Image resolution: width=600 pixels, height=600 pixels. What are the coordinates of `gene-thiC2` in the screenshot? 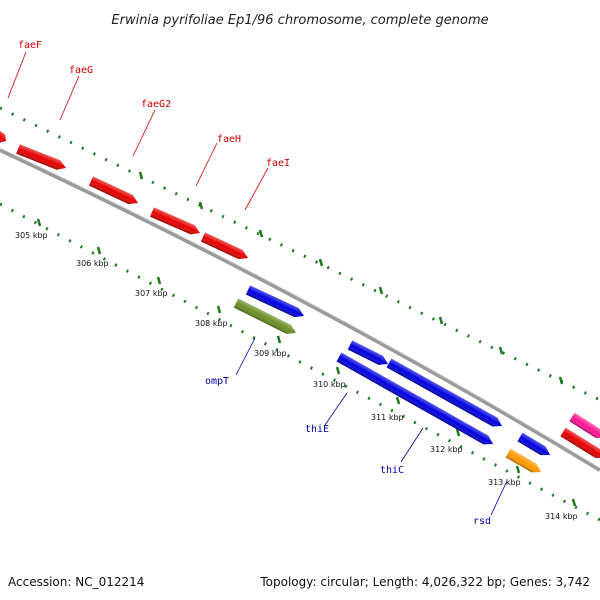 It's located at (445, 394).